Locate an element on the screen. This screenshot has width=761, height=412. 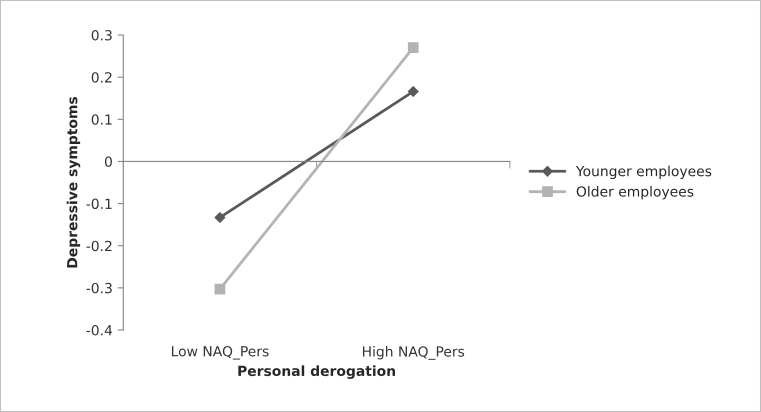
y-tick-label: -0.2 is located at coordinates (99, 246).